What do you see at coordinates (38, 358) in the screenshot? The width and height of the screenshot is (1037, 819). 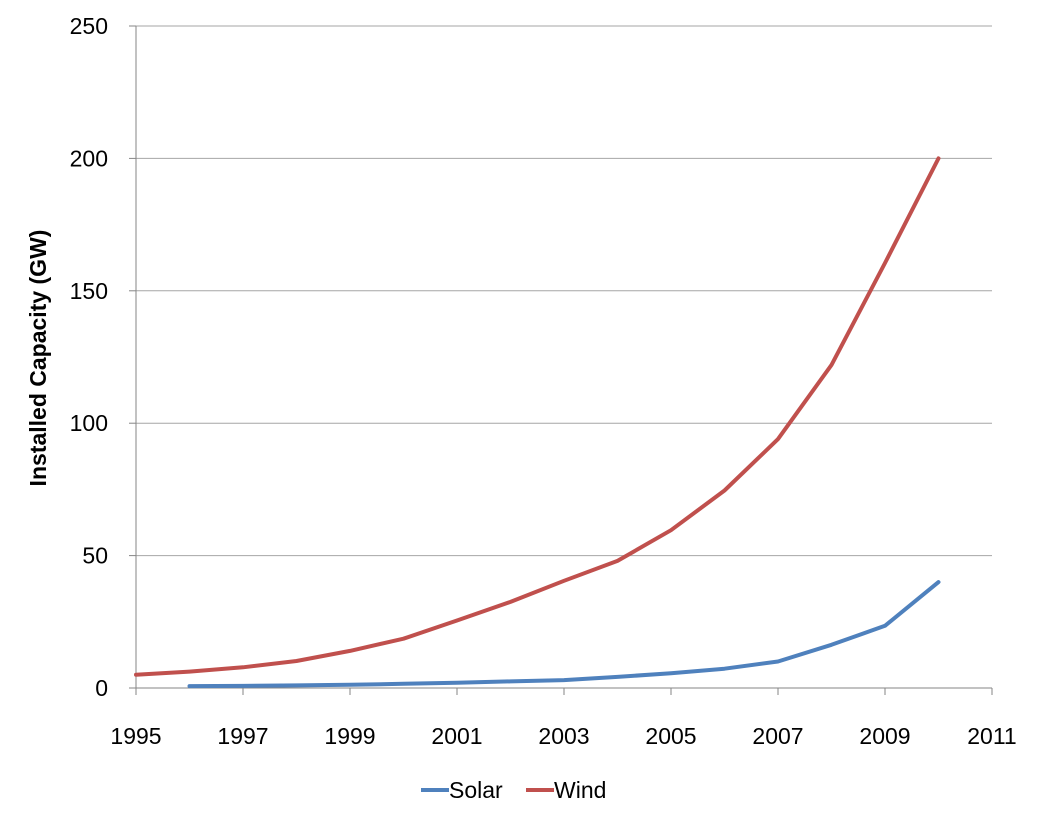 I see `y-axis-title: Installed Capacity (GW)` at bounding box center [38, 358].